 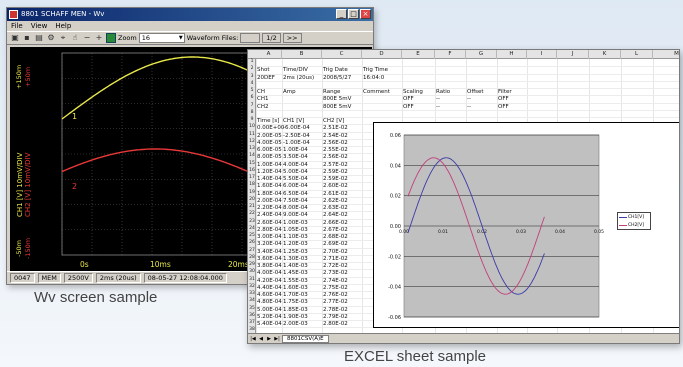 What do you see at coordinates (252, 185) in the screenshot?
I see `row-header: 18` at bounding box center [252, 185].